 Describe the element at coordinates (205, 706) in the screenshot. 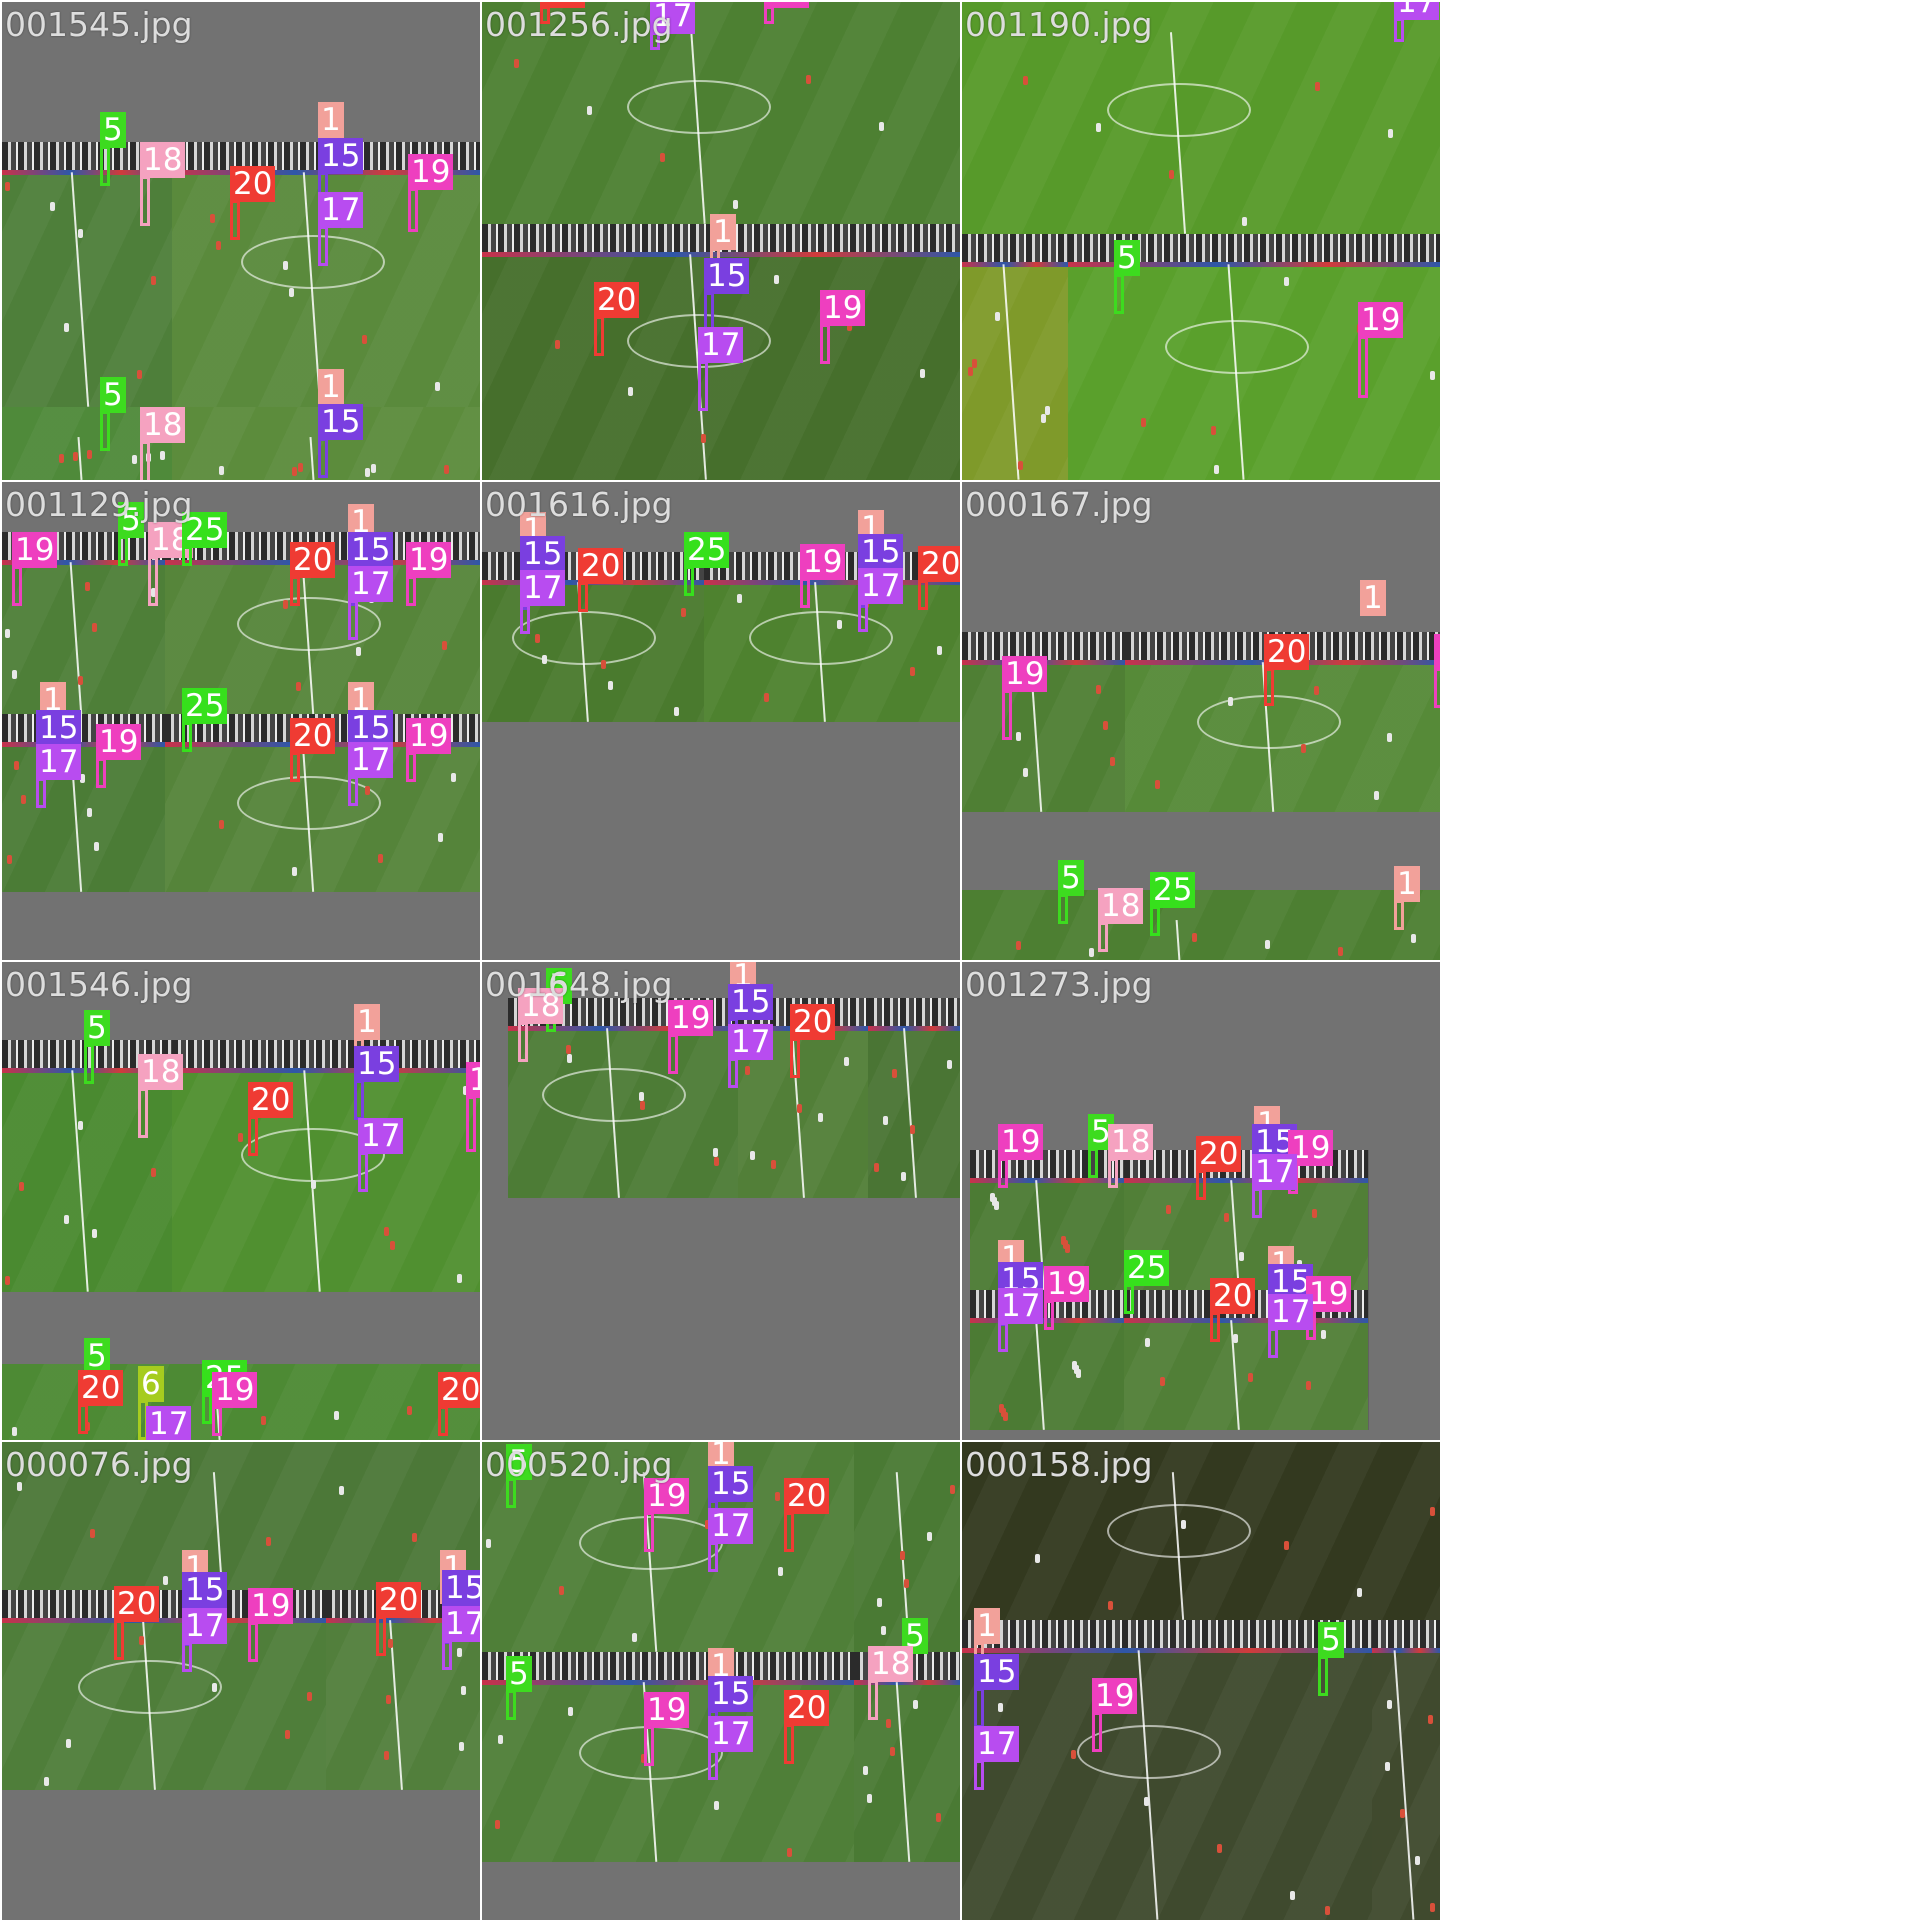

I see `class-label: 25` at that location.